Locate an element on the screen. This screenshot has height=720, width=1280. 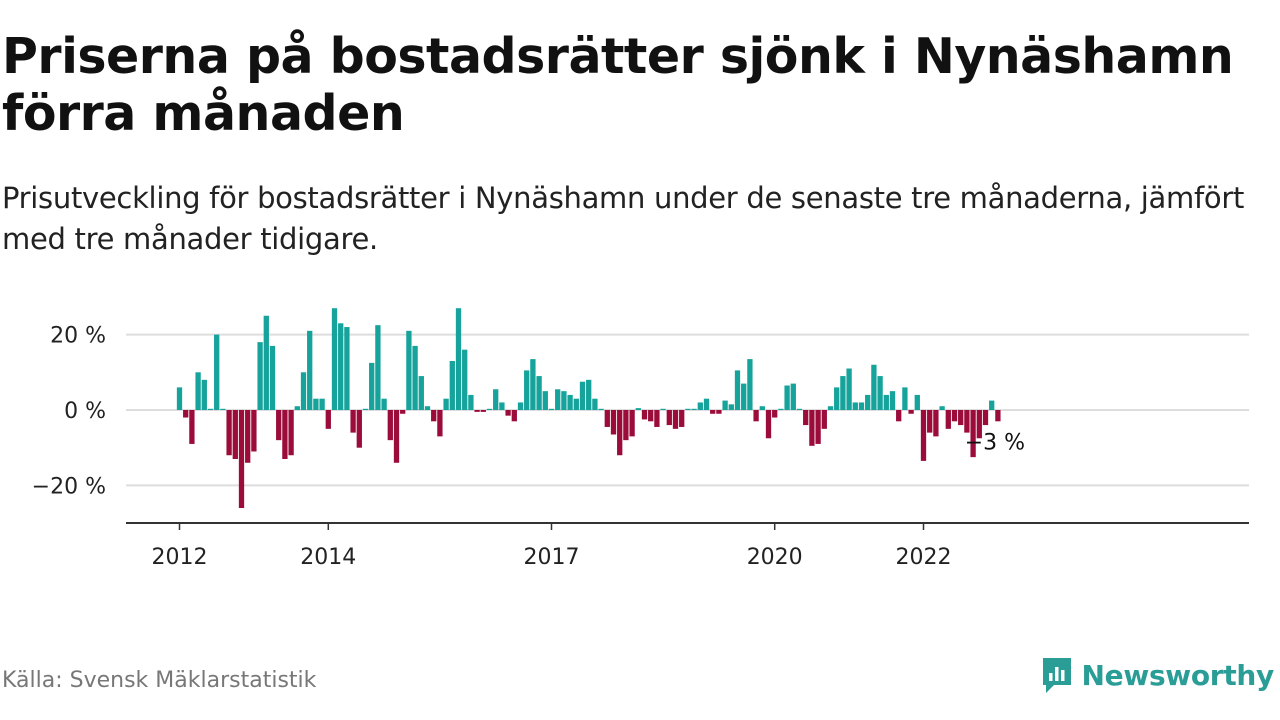
x-tick-label: 2012 is located at coordinates (180, 557).